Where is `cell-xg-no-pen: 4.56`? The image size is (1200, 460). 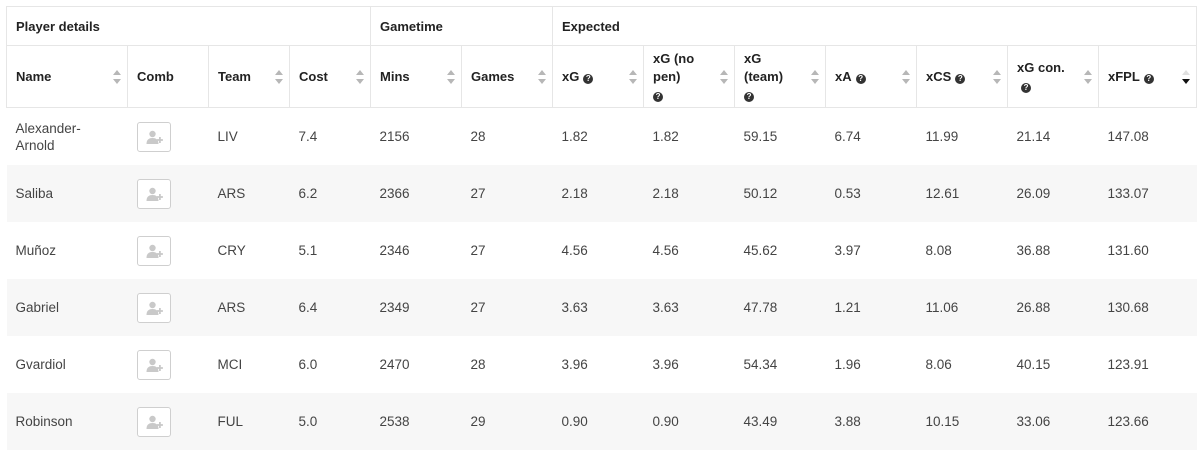
cell-xg-no-pen: 4.56 is located at coordinates (665, 250).